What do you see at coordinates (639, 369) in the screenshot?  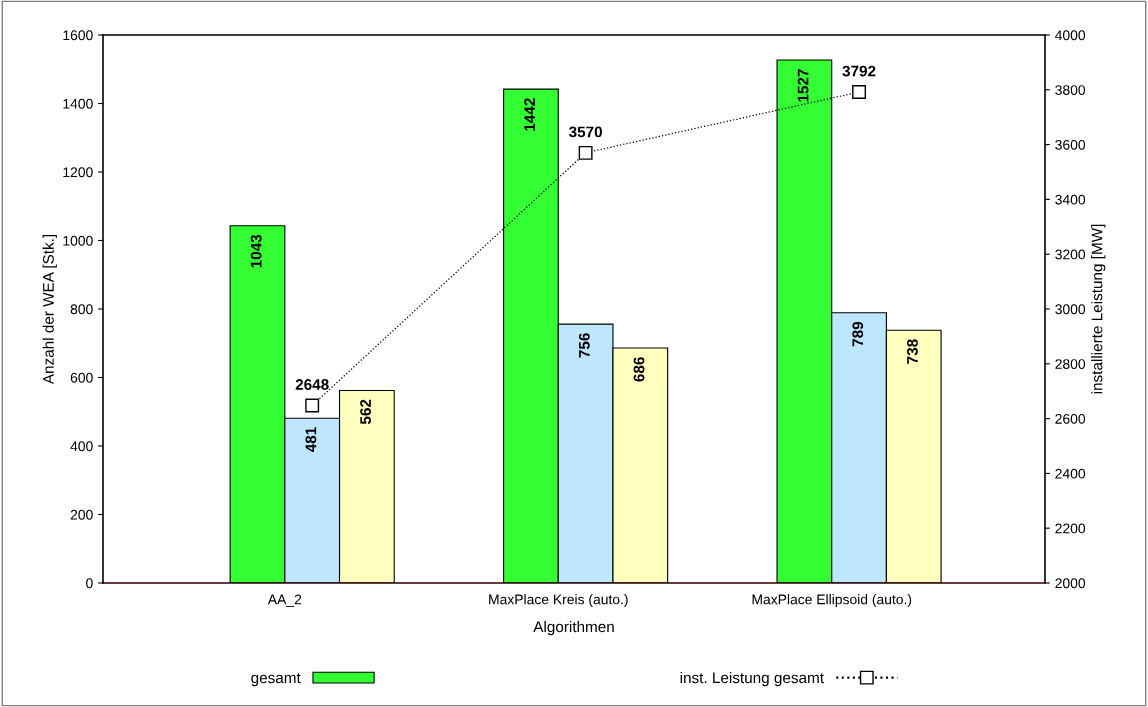 I see `data-label: 686` at bounding box center [639, 369].